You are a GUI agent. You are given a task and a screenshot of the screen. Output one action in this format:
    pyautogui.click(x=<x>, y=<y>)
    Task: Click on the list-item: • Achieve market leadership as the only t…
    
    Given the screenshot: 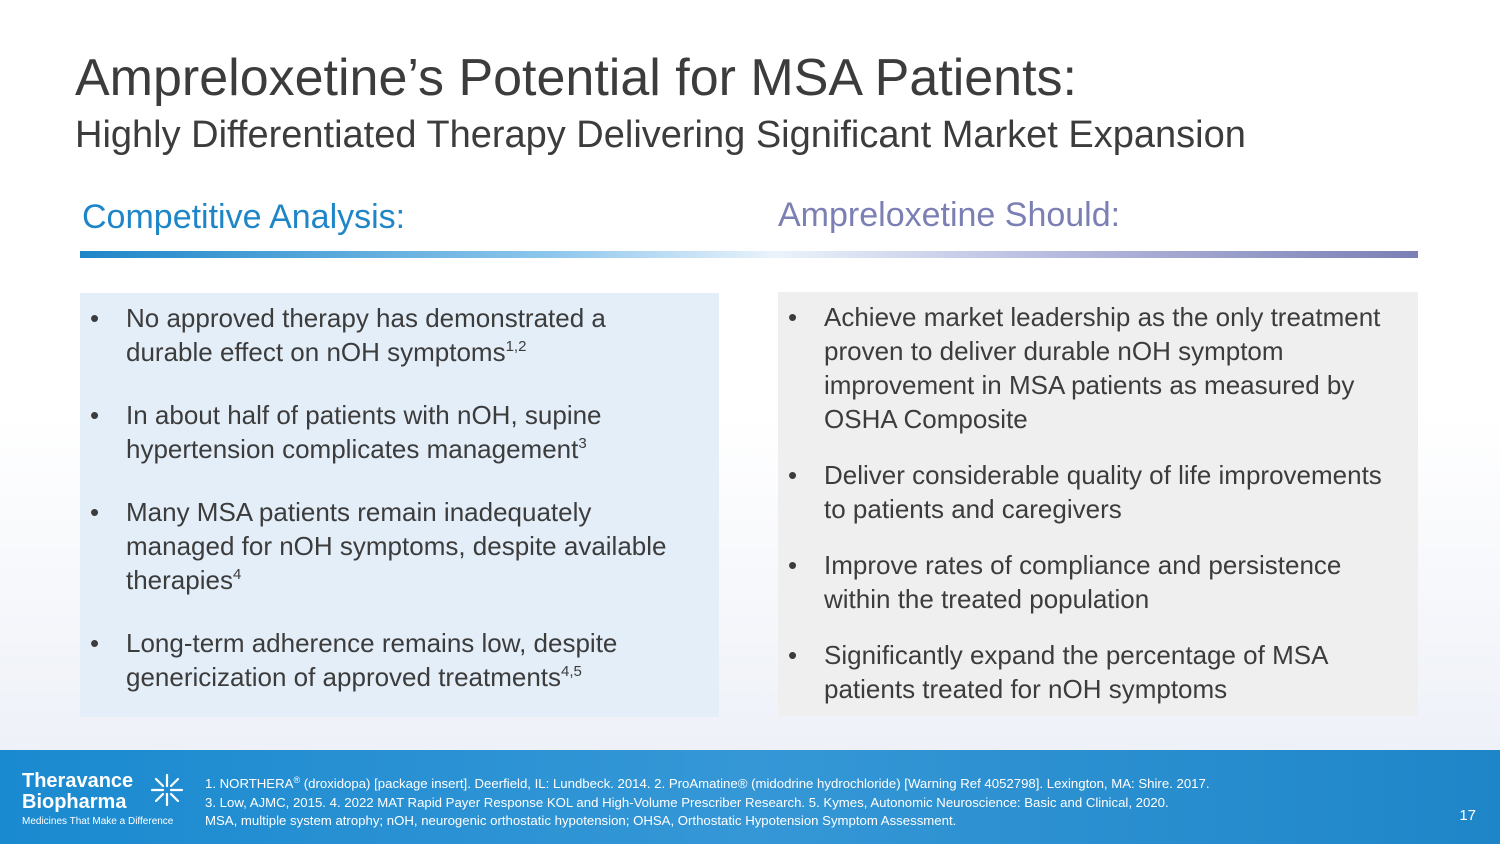 What is the action you would take?
    pyautogui.click(x=1093, y=368)
    